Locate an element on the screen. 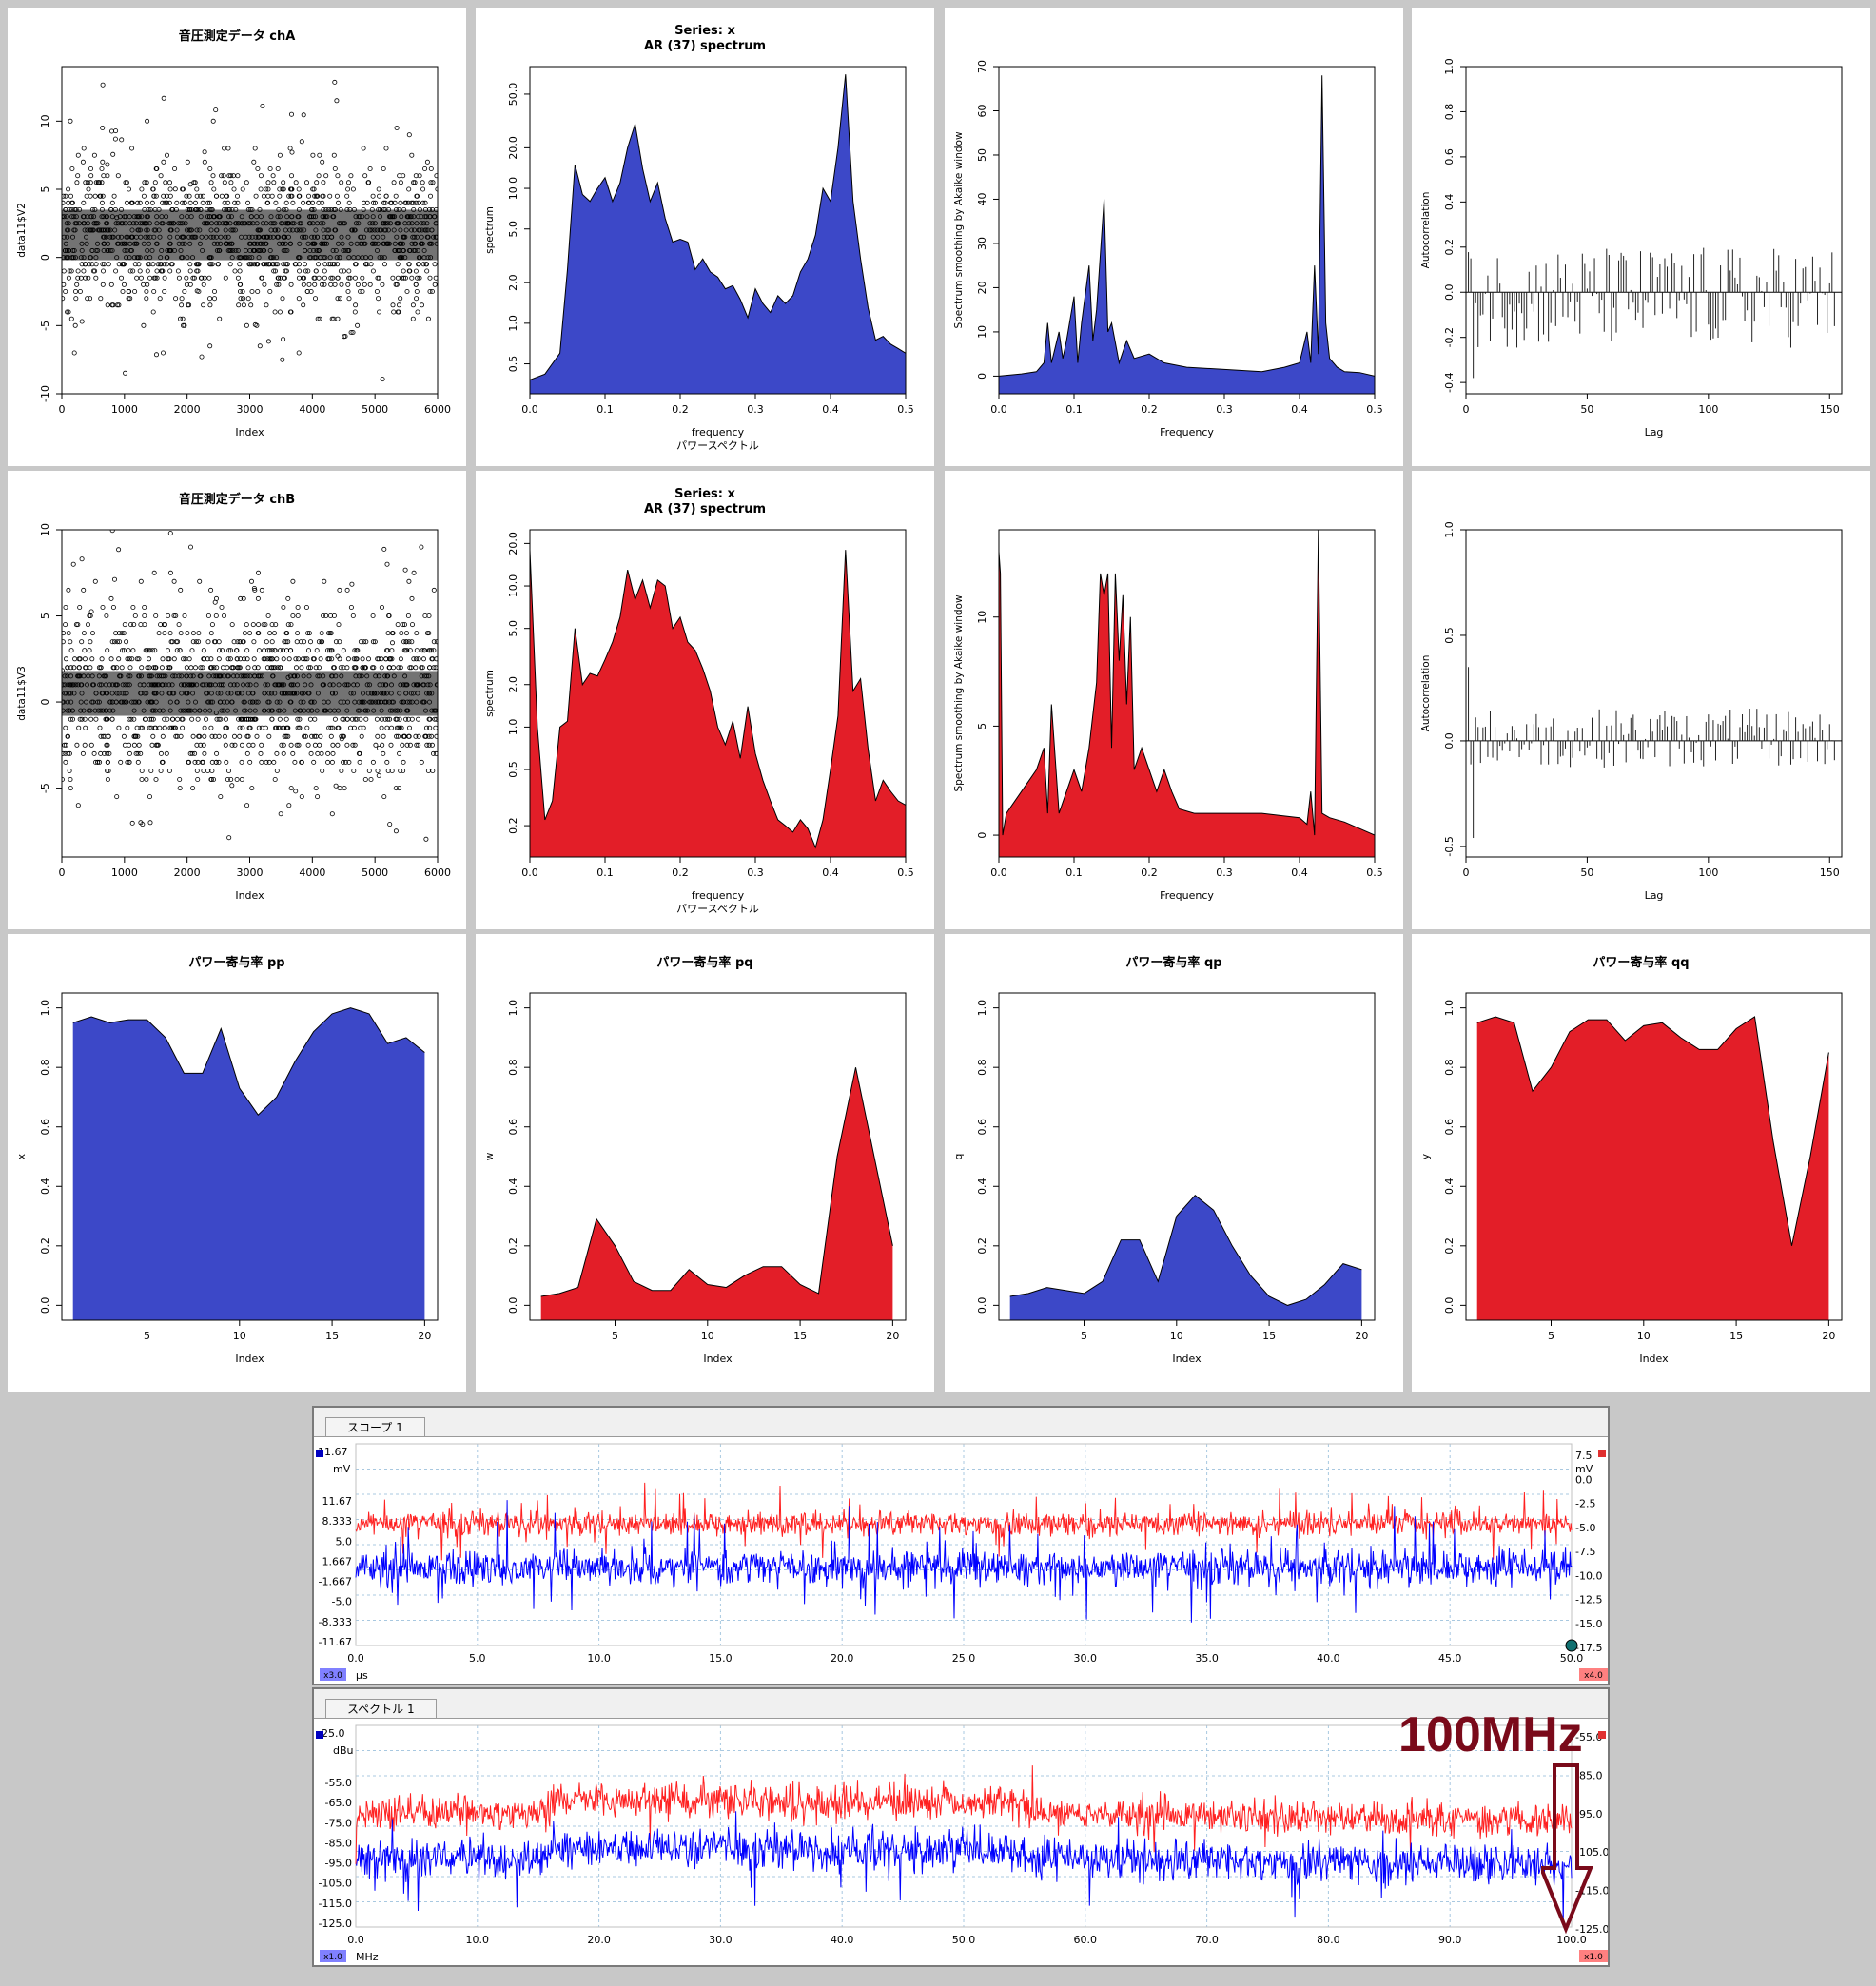  series-line is located at coordinates (1185, 1250).